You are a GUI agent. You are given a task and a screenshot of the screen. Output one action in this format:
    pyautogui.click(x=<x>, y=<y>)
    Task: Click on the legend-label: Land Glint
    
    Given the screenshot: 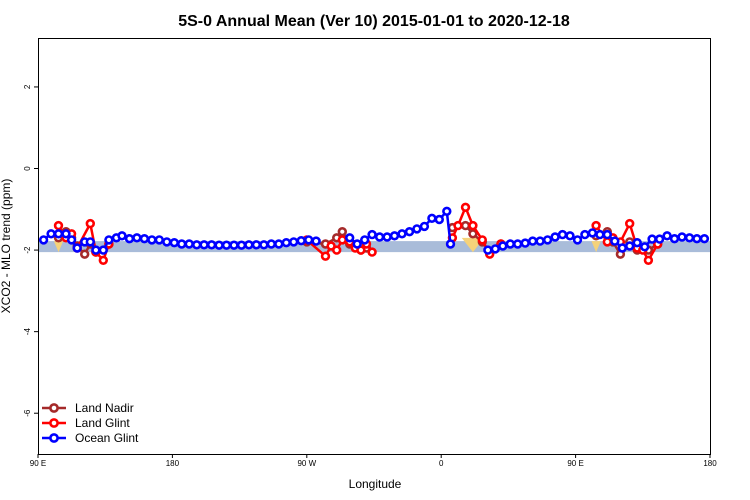 What is the action you would take?
    pyautogui.click(x=102, y=423)
    